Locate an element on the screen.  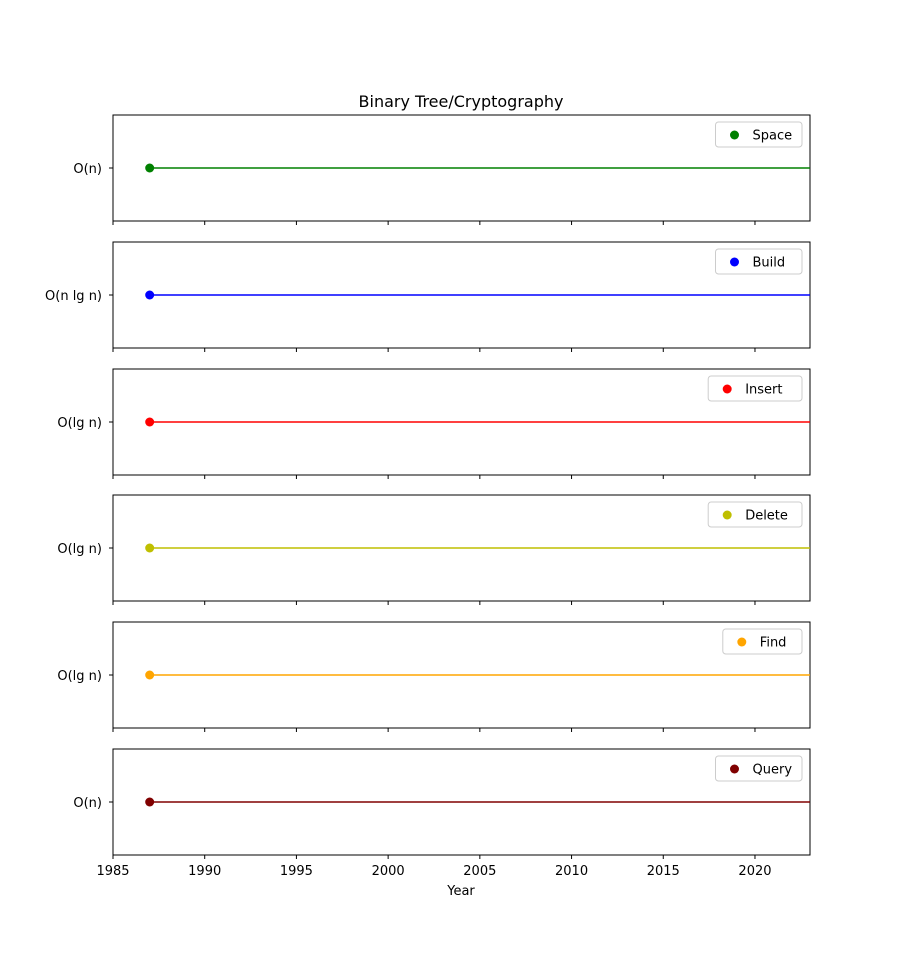
legend-label: Find is located at coordinates (773, 643).